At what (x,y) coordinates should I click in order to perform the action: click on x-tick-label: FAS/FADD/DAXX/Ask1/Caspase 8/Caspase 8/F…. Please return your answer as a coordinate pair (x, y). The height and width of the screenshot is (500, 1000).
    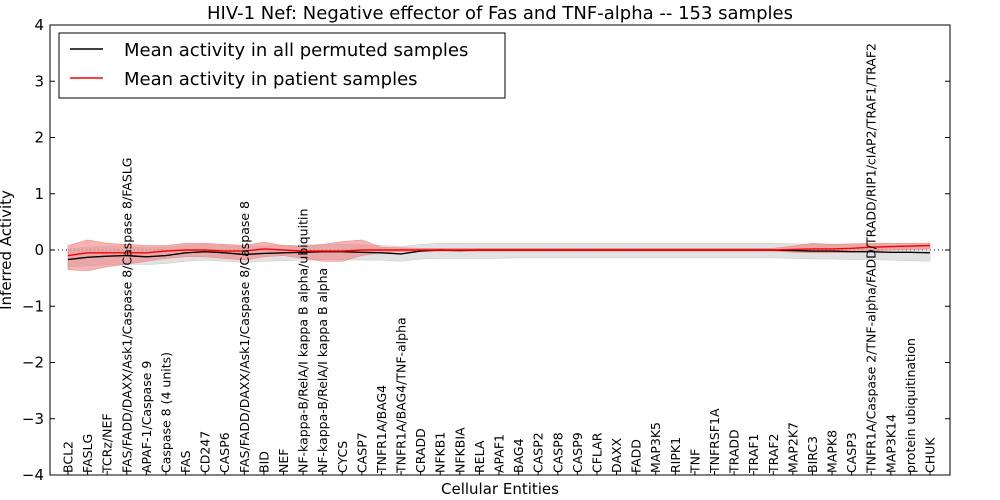
    Looking at the image, I should click on (126, 315).